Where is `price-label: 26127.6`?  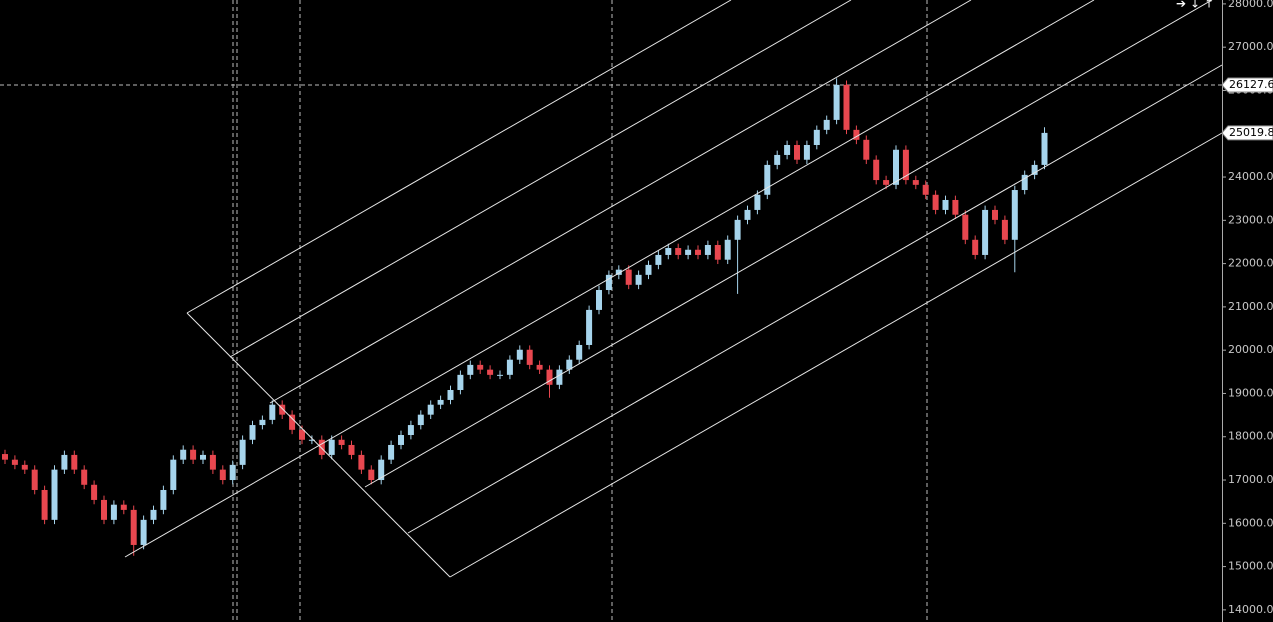
price-label: 26127.6 is located at coordinates (1251, 84).